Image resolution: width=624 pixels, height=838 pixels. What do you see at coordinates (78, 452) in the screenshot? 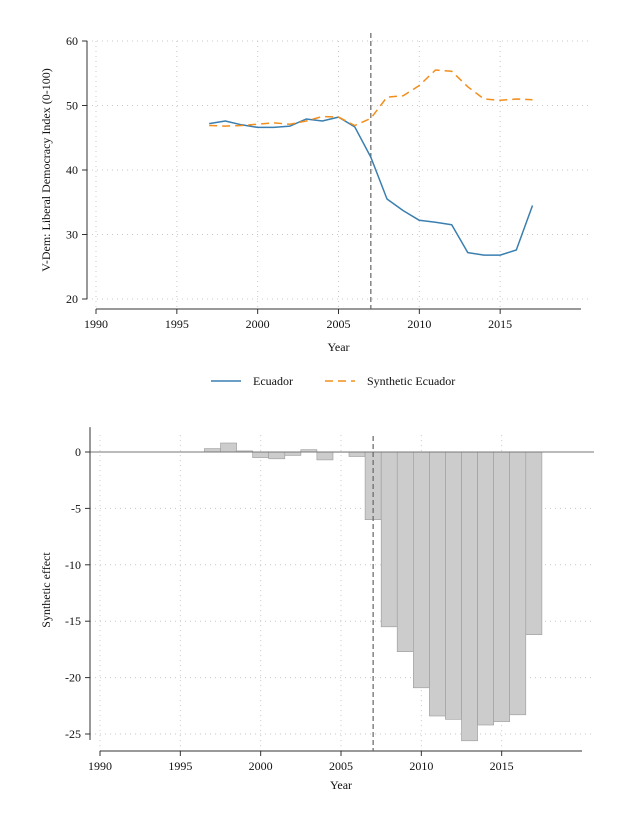
I see `y-tick-label: 0` at bounding box center [78, 452].